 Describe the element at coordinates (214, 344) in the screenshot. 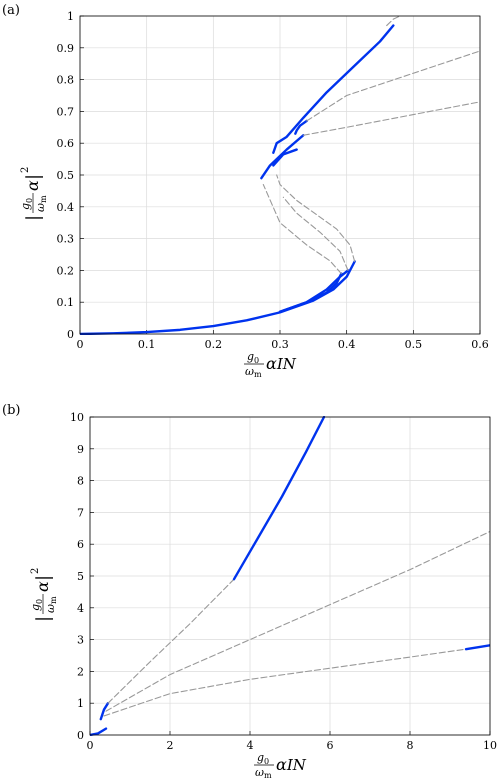

I see `x-tick-label: 0.2` at that location.